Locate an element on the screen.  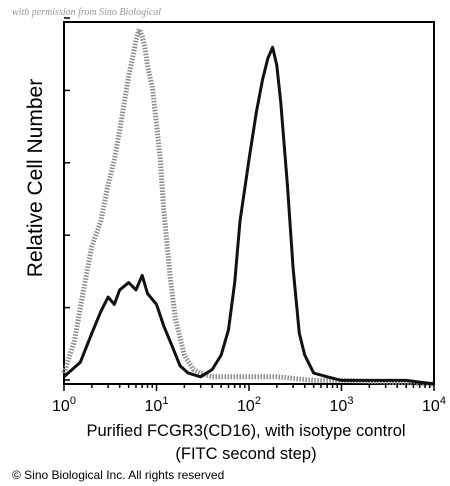
x-tick-label: 10⁰ is located at coordinates (64, 405).